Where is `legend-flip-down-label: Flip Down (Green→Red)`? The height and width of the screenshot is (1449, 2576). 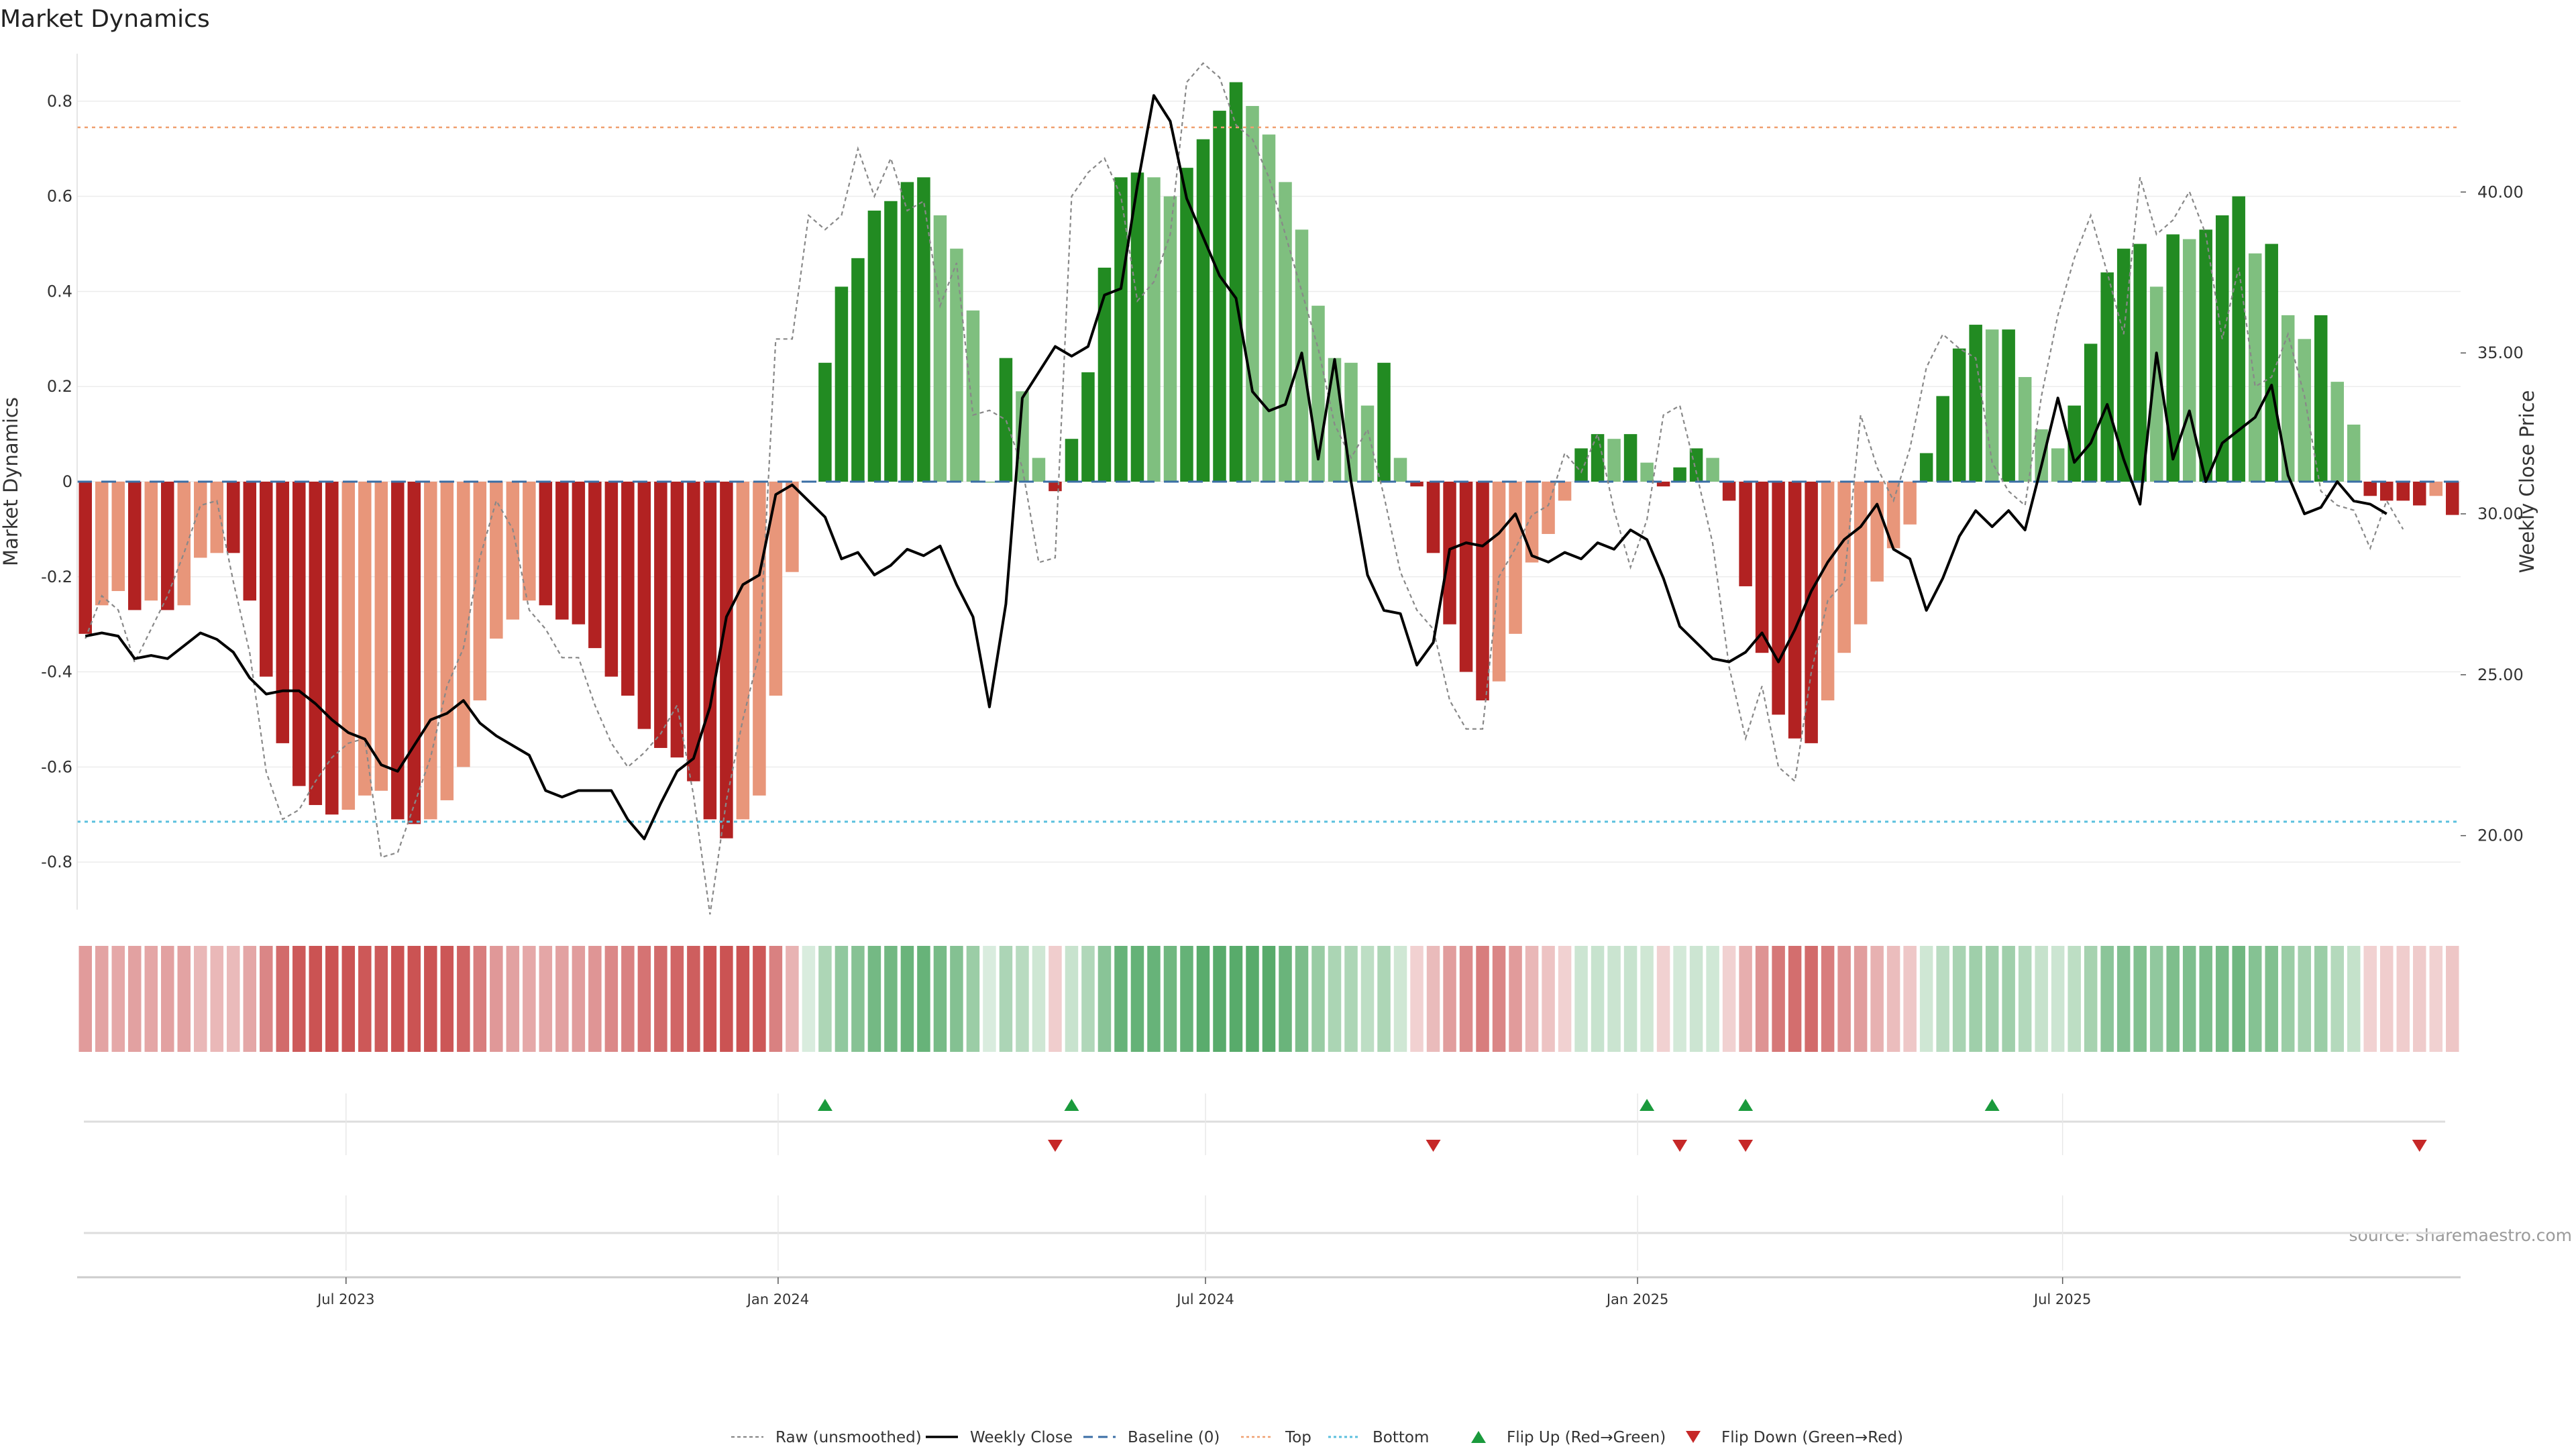
legend-flip-down-label: Flip Down (Green→Red) is located at coordinates (1812, 1437).